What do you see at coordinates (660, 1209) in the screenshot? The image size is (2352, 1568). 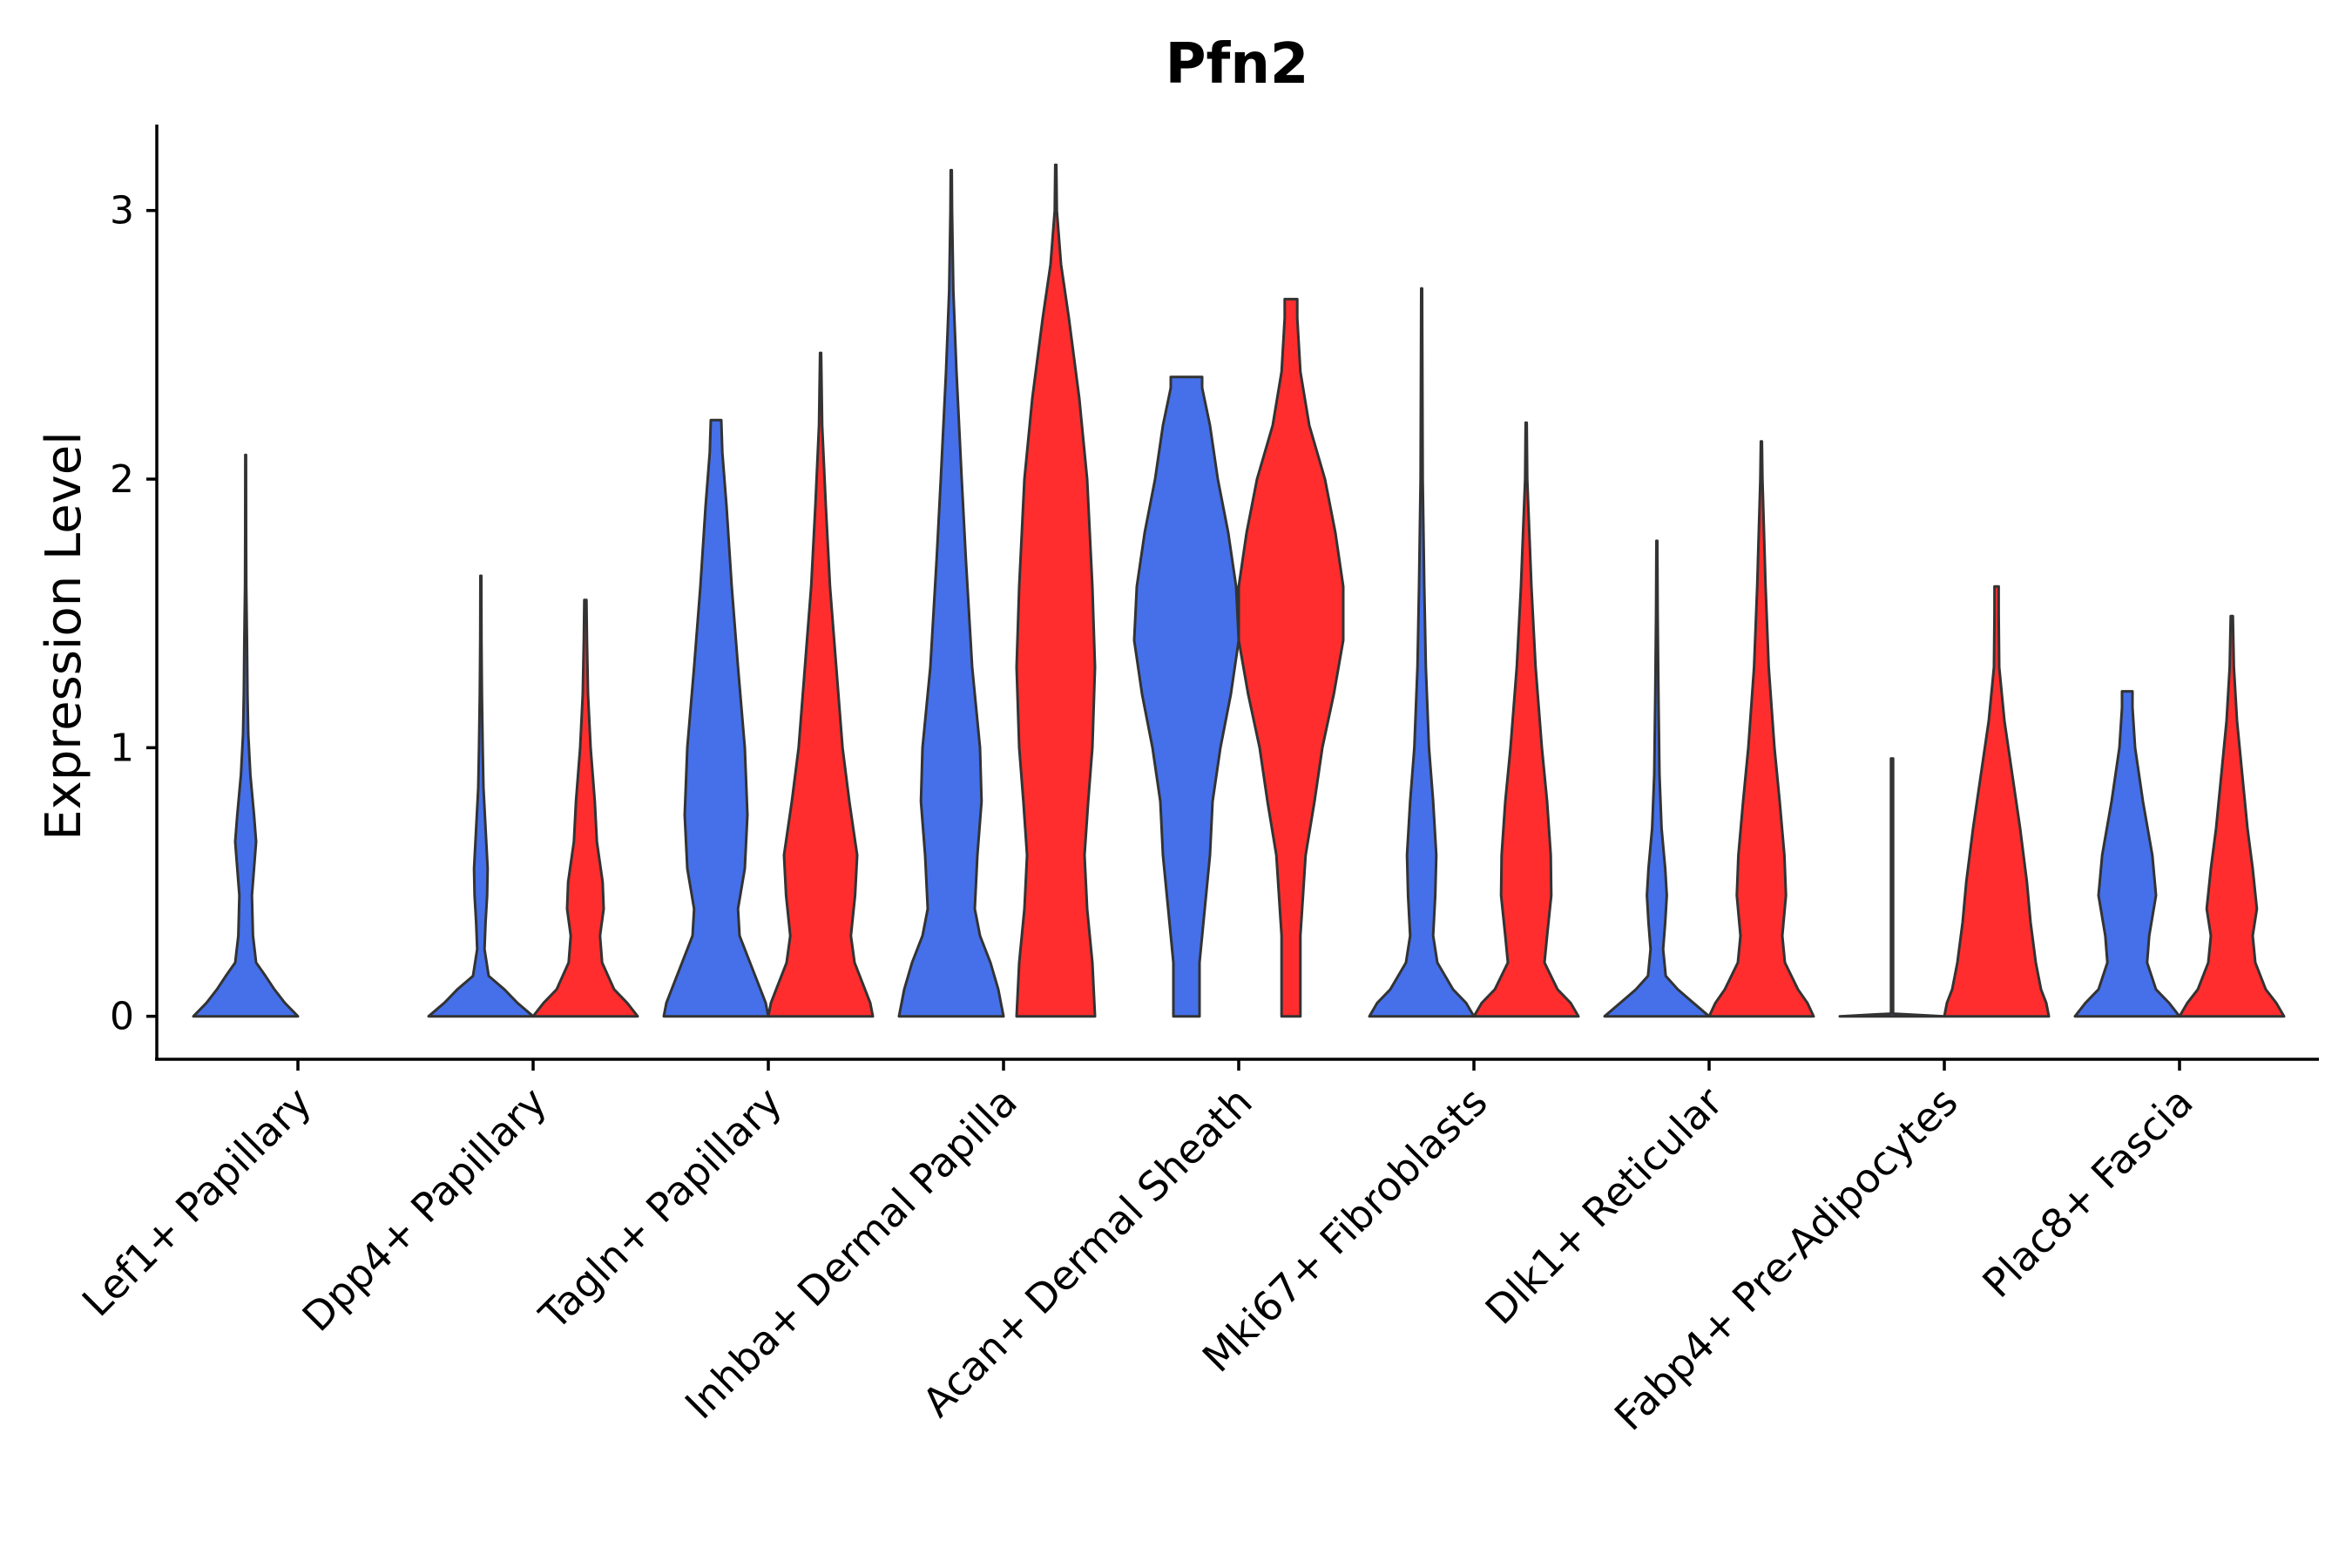 I see `x-category-label: Tagln+ Papillary` at bounding box center [660, 1209].